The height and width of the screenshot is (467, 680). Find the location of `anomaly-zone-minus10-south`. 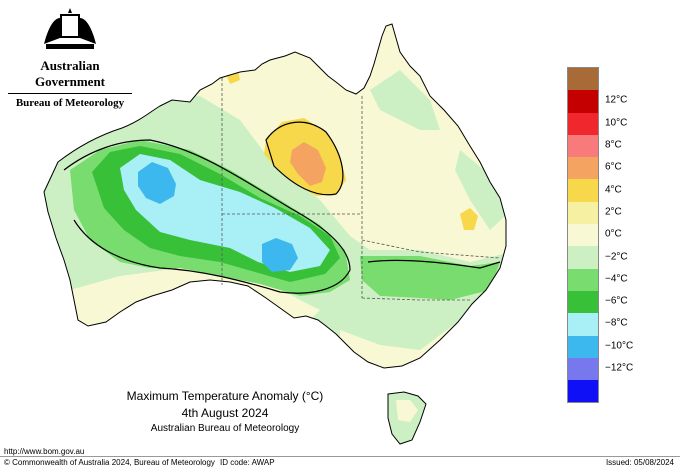

anomaly-zone-minus10-south is located at coordinates (280, 255).